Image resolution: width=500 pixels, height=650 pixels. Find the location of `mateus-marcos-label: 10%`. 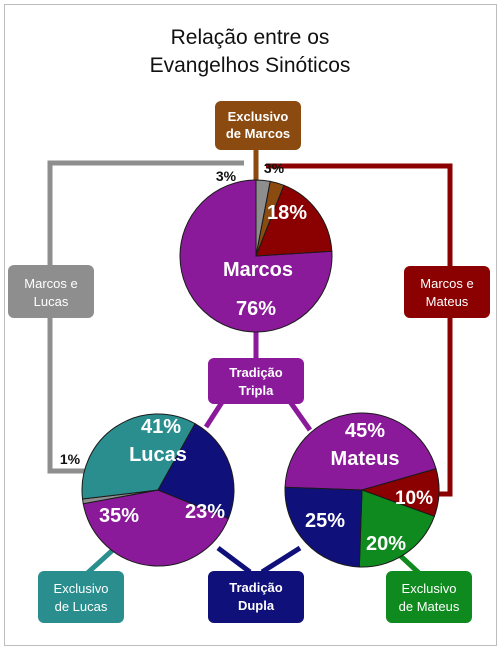

mateus-marcos-label: 10% is located at coordinates (414, 498).